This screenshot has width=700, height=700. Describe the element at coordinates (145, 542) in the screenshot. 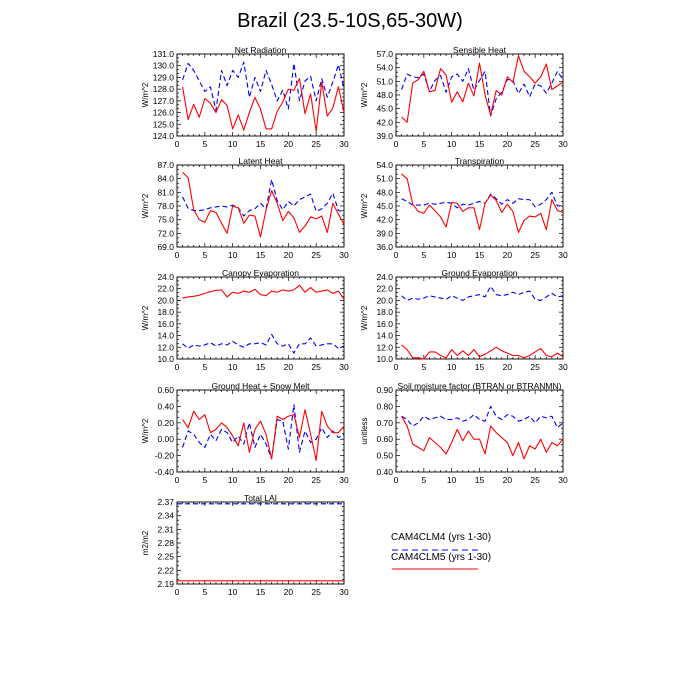

I see `y-axis-label: m2/m2` at that location.